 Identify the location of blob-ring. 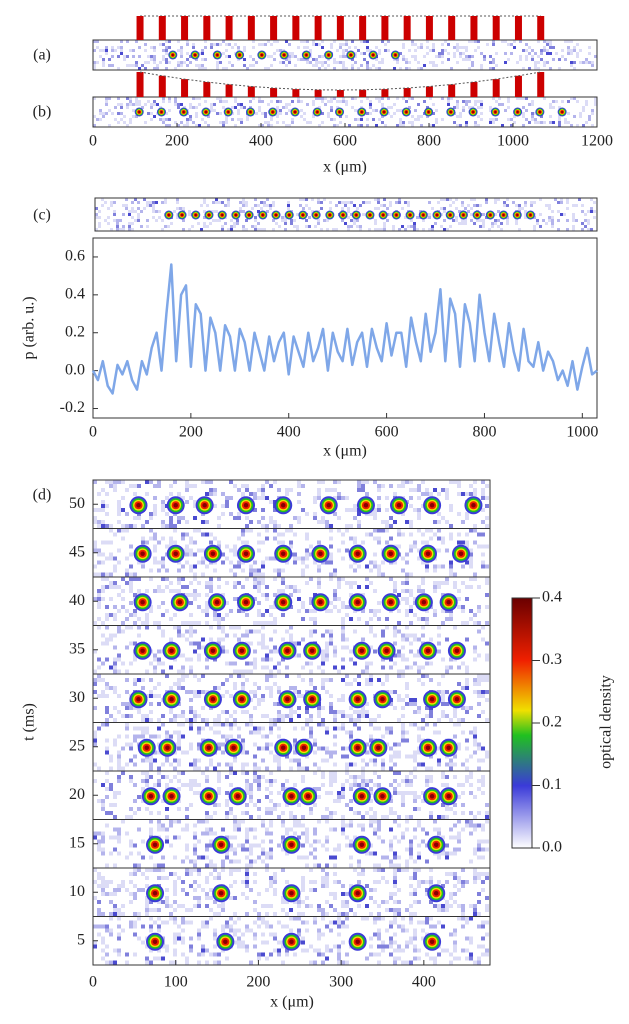
(378, 747).